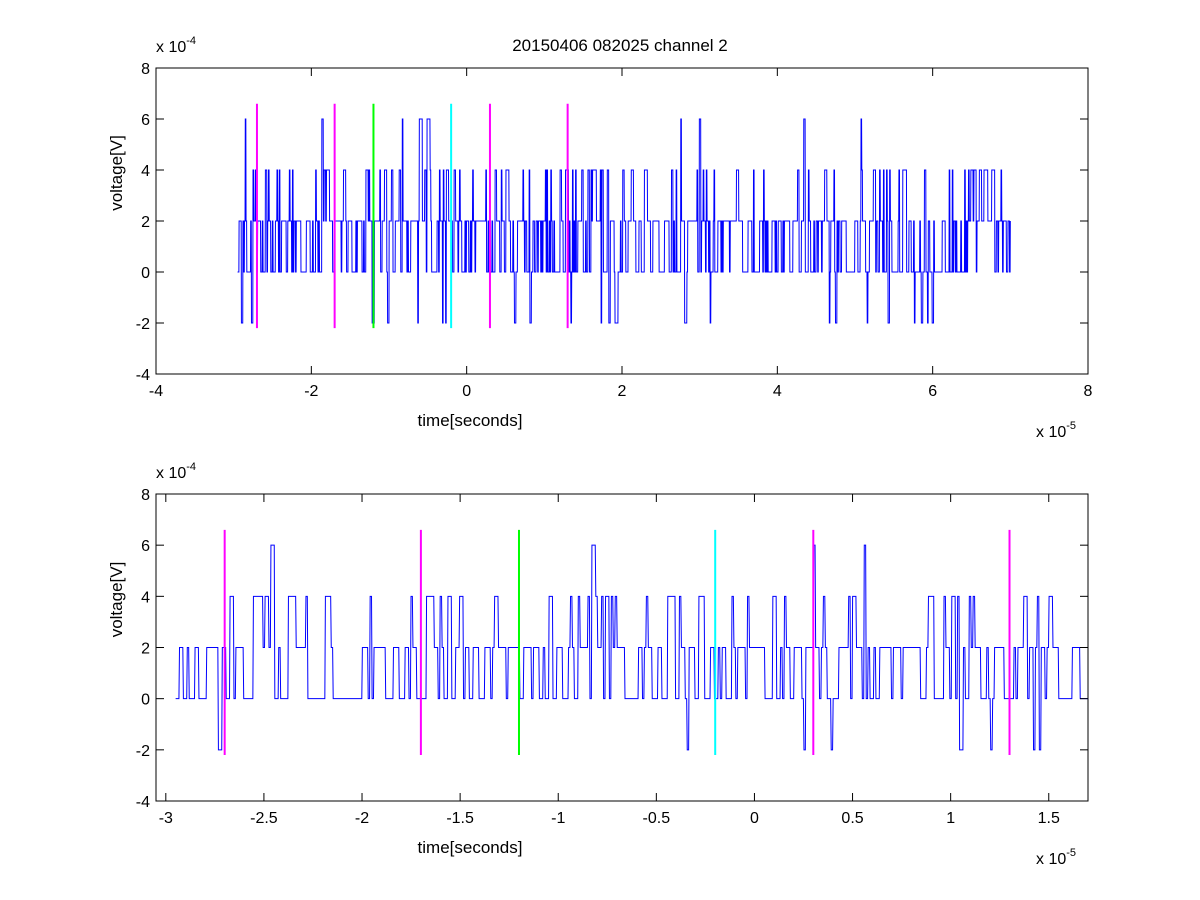  What do you see at coordinates (460, 818) in the screenshot?
I see `x-tick-label: -1.5` at bounding box center [460, 818].